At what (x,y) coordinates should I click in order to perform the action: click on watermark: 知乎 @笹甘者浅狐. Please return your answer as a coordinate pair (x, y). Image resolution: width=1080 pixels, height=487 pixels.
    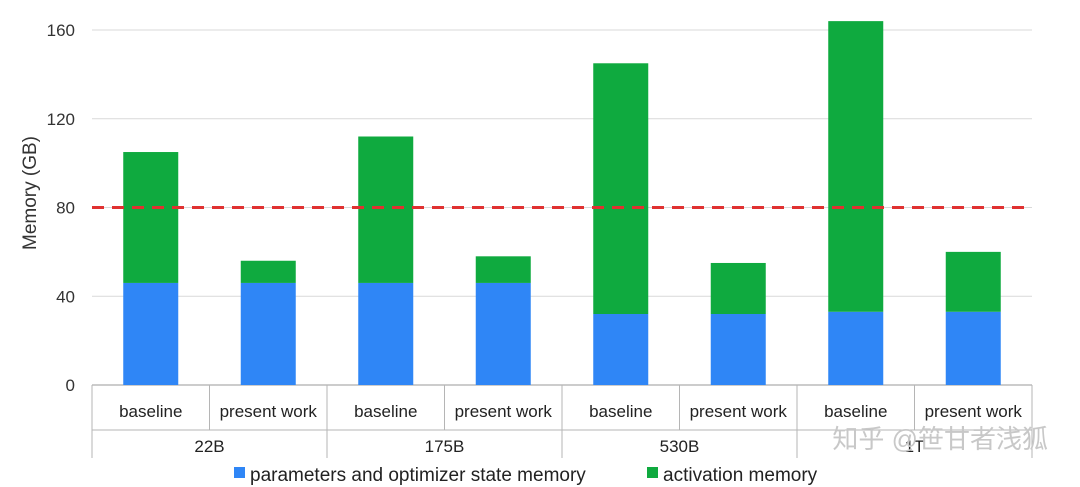
    Looking at the image, I should click on (940, 439).